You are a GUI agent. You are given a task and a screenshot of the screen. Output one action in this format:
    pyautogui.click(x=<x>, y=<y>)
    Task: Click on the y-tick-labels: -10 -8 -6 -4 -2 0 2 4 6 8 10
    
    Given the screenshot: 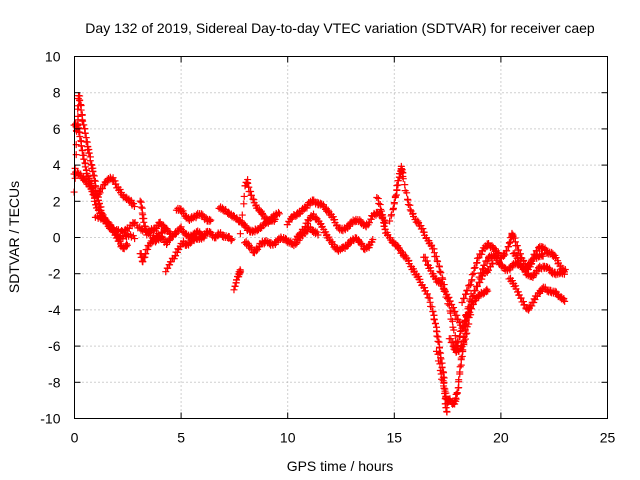 What is the action you would take?
    pyautogui.click(x=50, y=238)
    